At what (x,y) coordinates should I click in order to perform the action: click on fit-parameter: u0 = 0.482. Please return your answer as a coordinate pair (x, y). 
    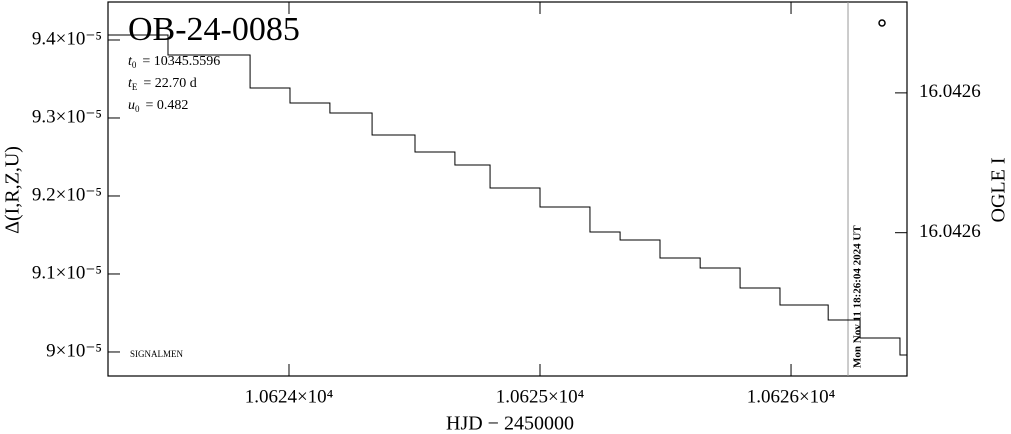
    Looking at the image, I should click on (158, 106).